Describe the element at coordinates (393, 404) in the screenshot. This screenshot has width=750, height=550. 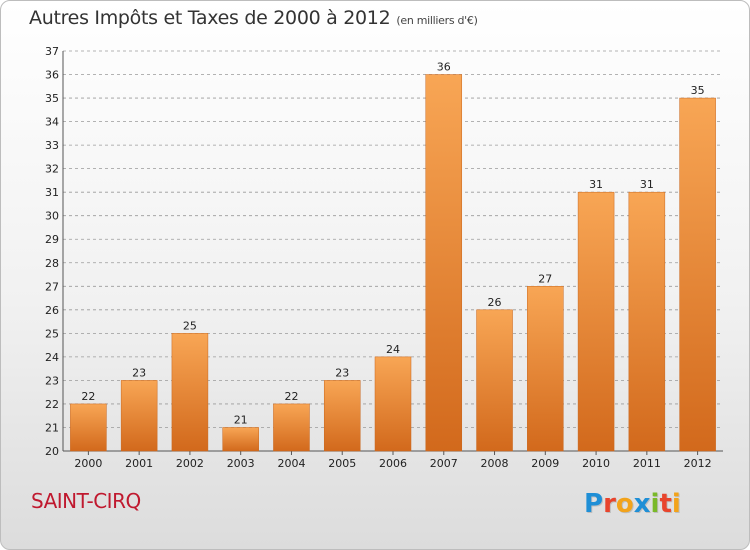
I see `bar-2006` at that location.